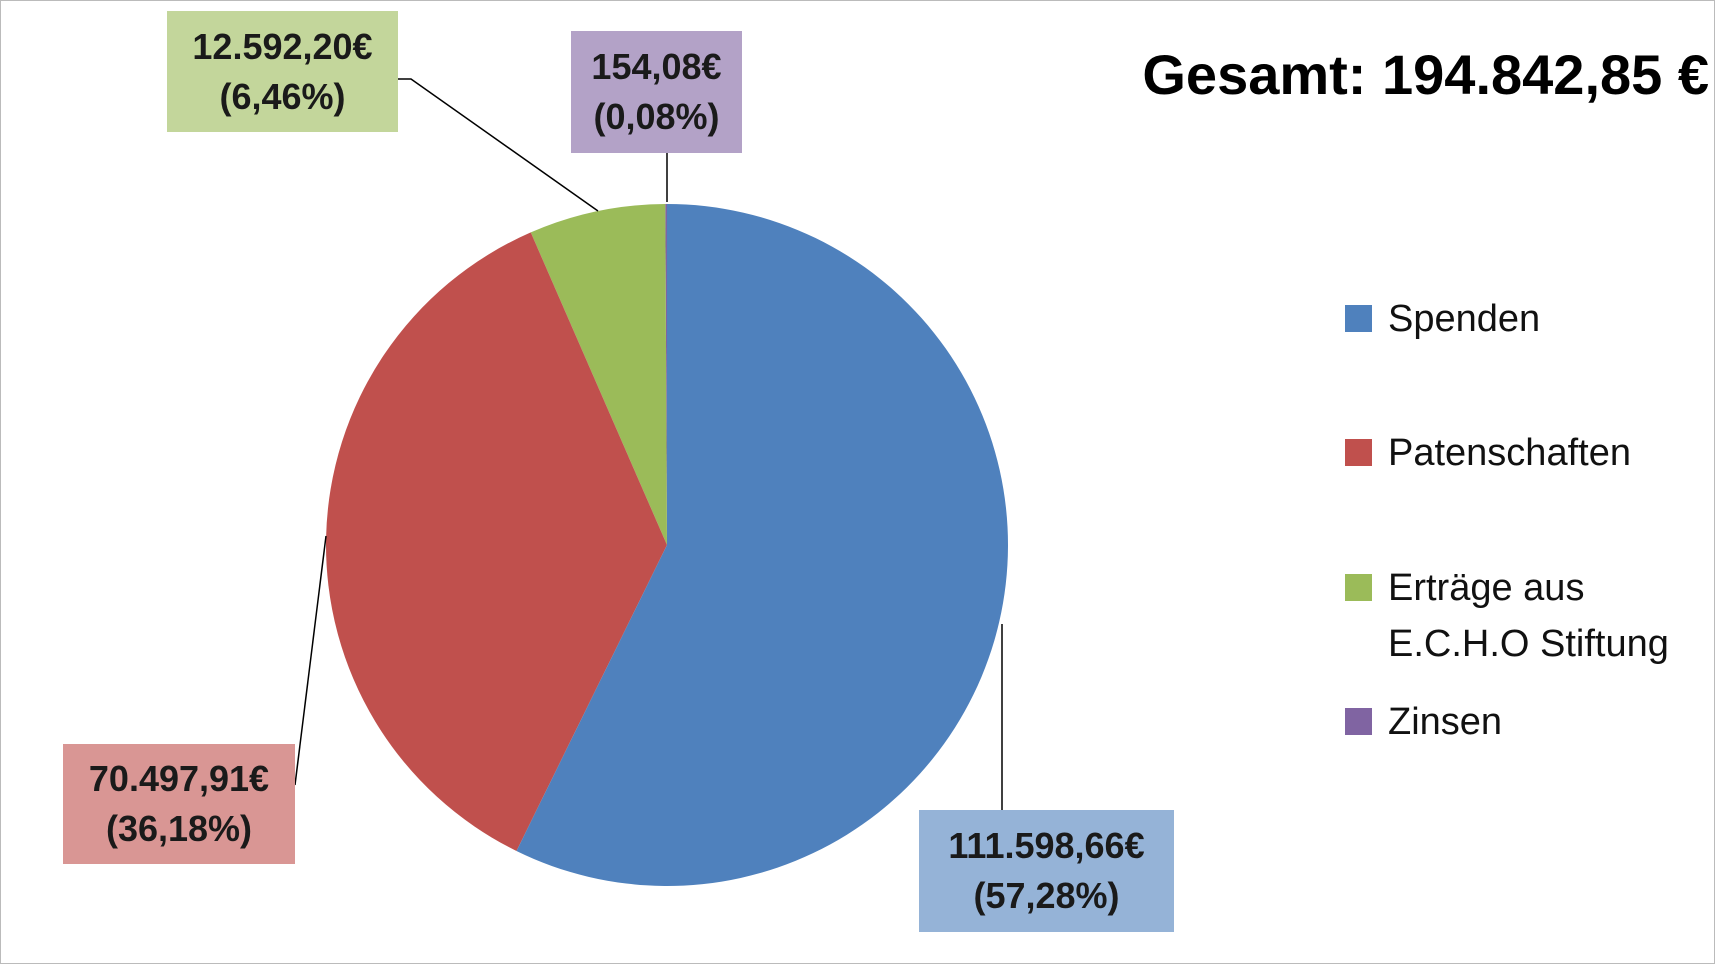 The height and width of the screenshot is (964, 1715). I want to click on chart-title: Gesamt: 194.842,85 €, so click(1425, 74).